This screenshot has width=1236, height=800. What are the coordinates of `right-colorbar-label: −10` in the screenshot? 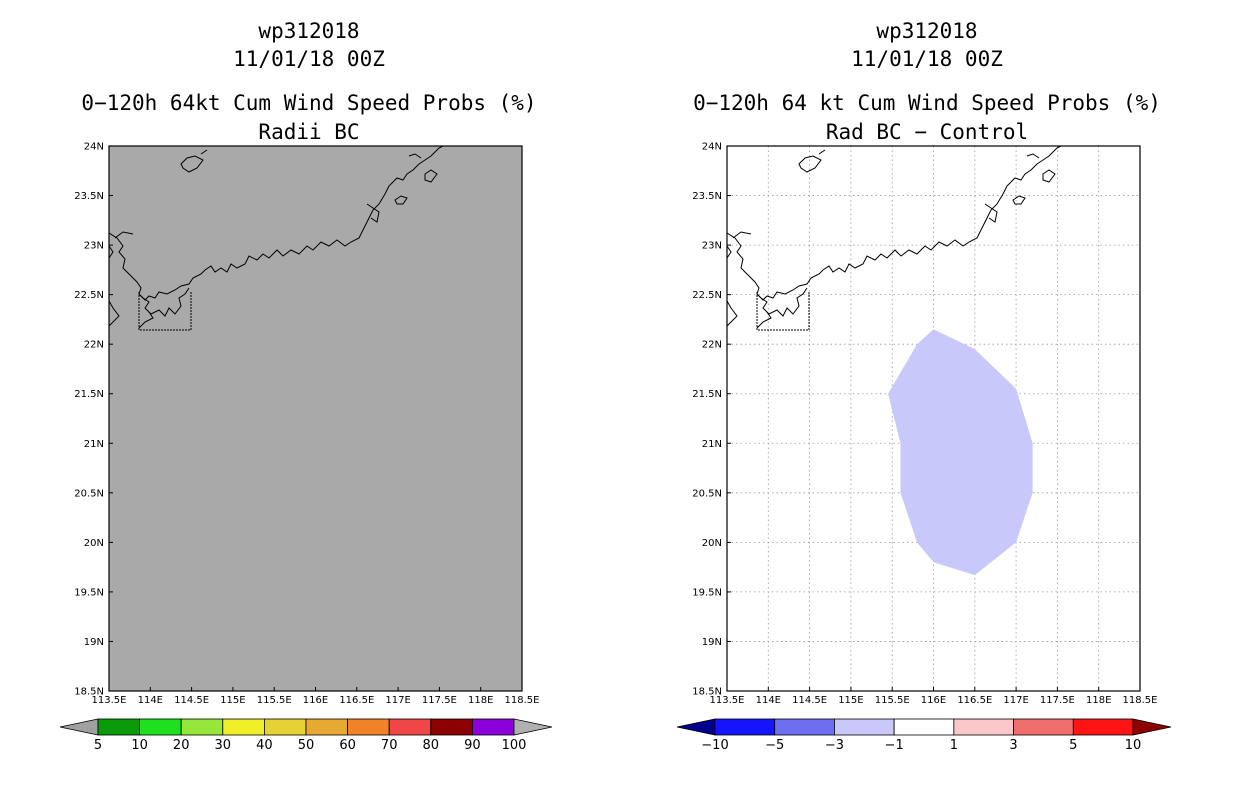 It's located at (714, 745).